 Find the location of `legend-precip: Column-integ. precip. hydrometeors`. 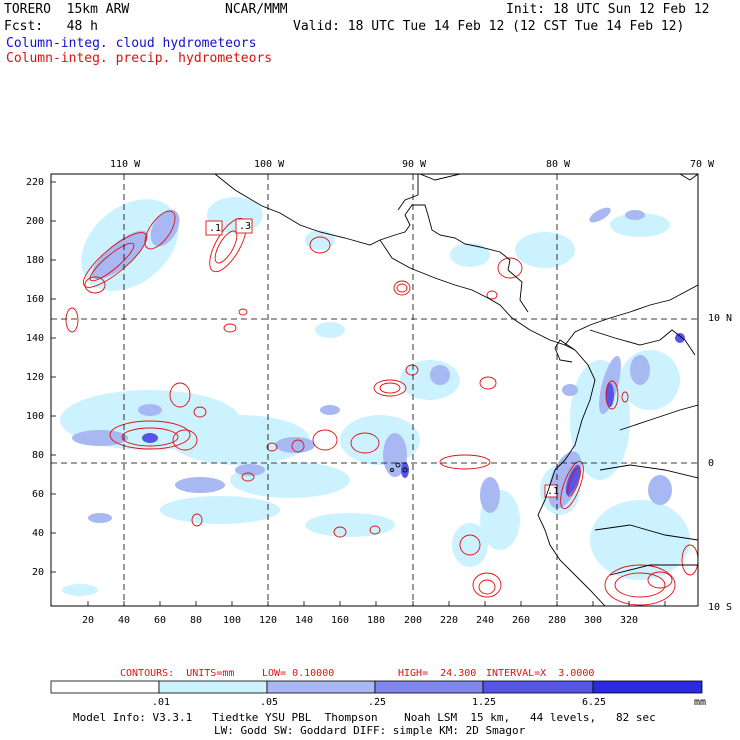

legend-precip: Column-integ. precip. hydrometeors is located at coordinates (139, 58).